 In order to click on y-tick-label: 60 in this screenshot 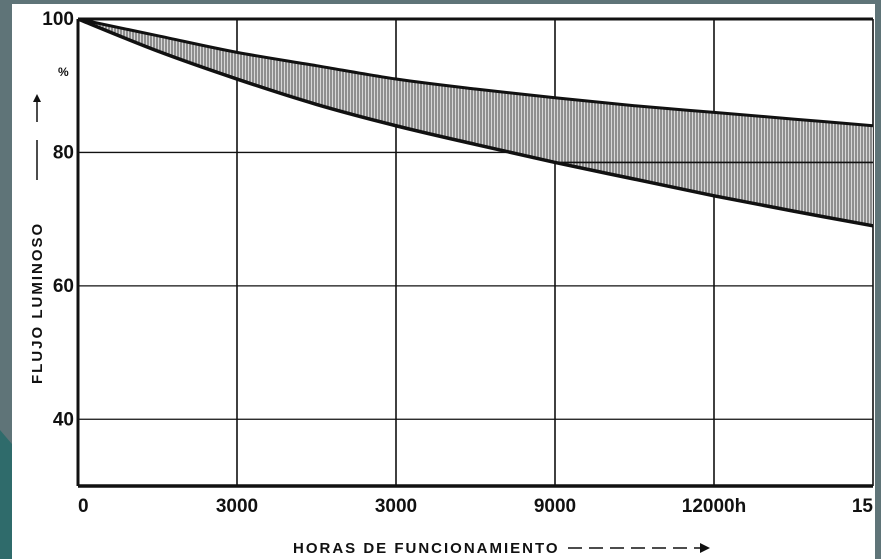, I will do `click(63, 286)`.